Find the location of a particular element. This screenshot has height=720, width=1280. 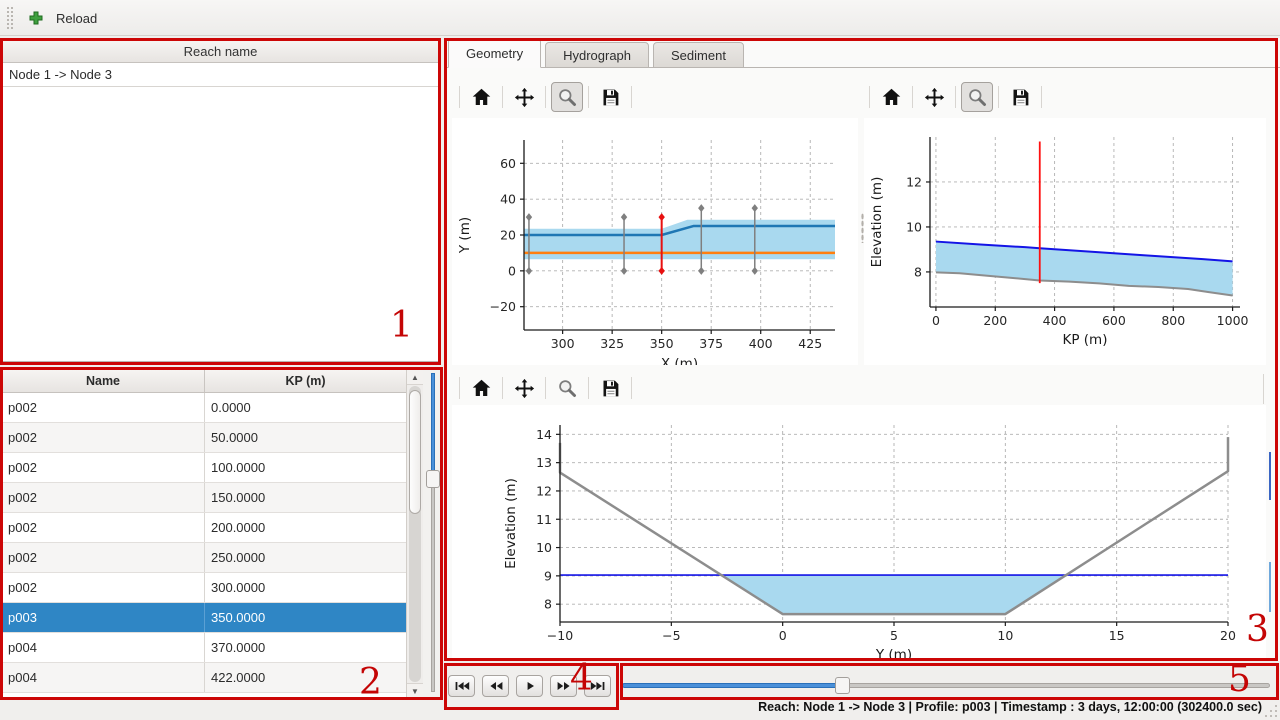

cell-kp: 200.0000 is located at coordinates (238, 527).